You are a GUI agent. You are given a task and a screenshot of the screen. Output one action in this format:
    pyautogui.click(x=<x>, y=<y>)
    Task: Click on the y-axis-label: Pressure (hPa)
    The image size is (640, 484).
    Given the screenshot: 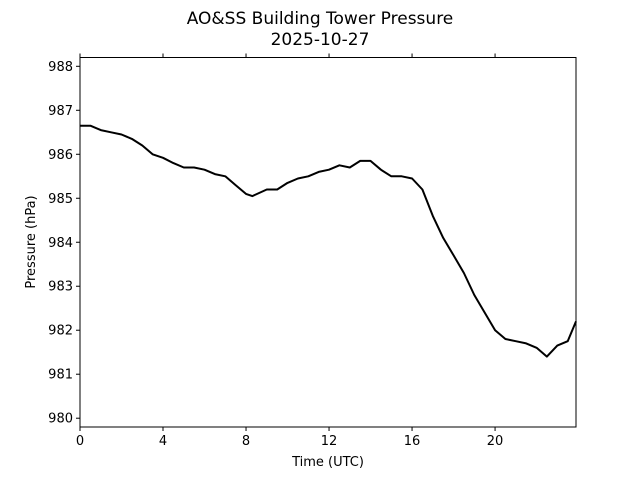 What is the action you would take?
    pyautogui.click(x=31, y=241)
    